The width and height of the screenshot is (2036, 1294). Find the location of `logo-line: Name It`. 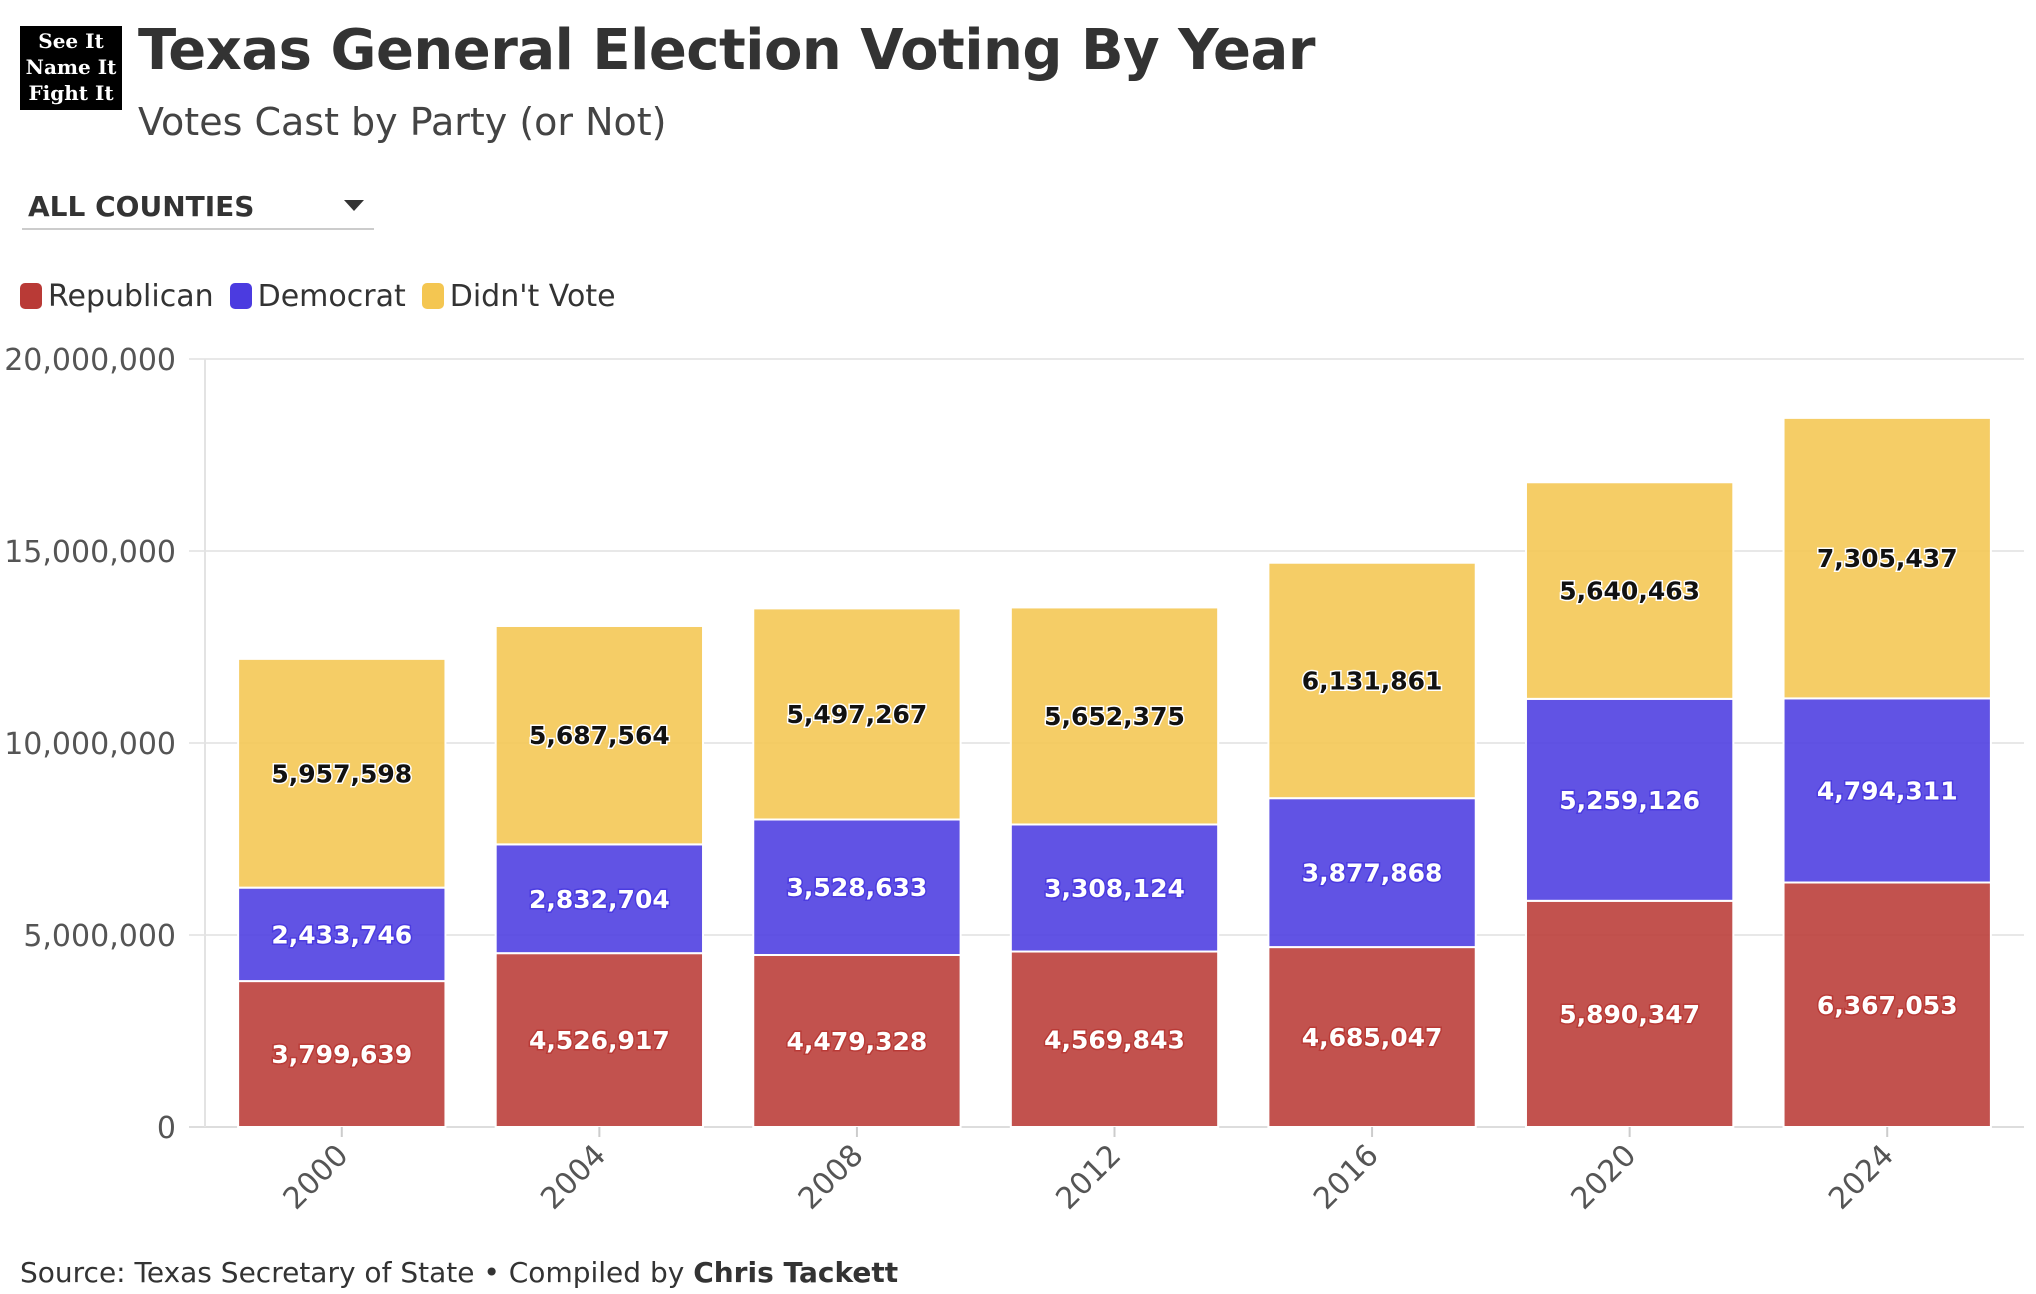

logo-line: Name It is located at coordinates (71, 67).